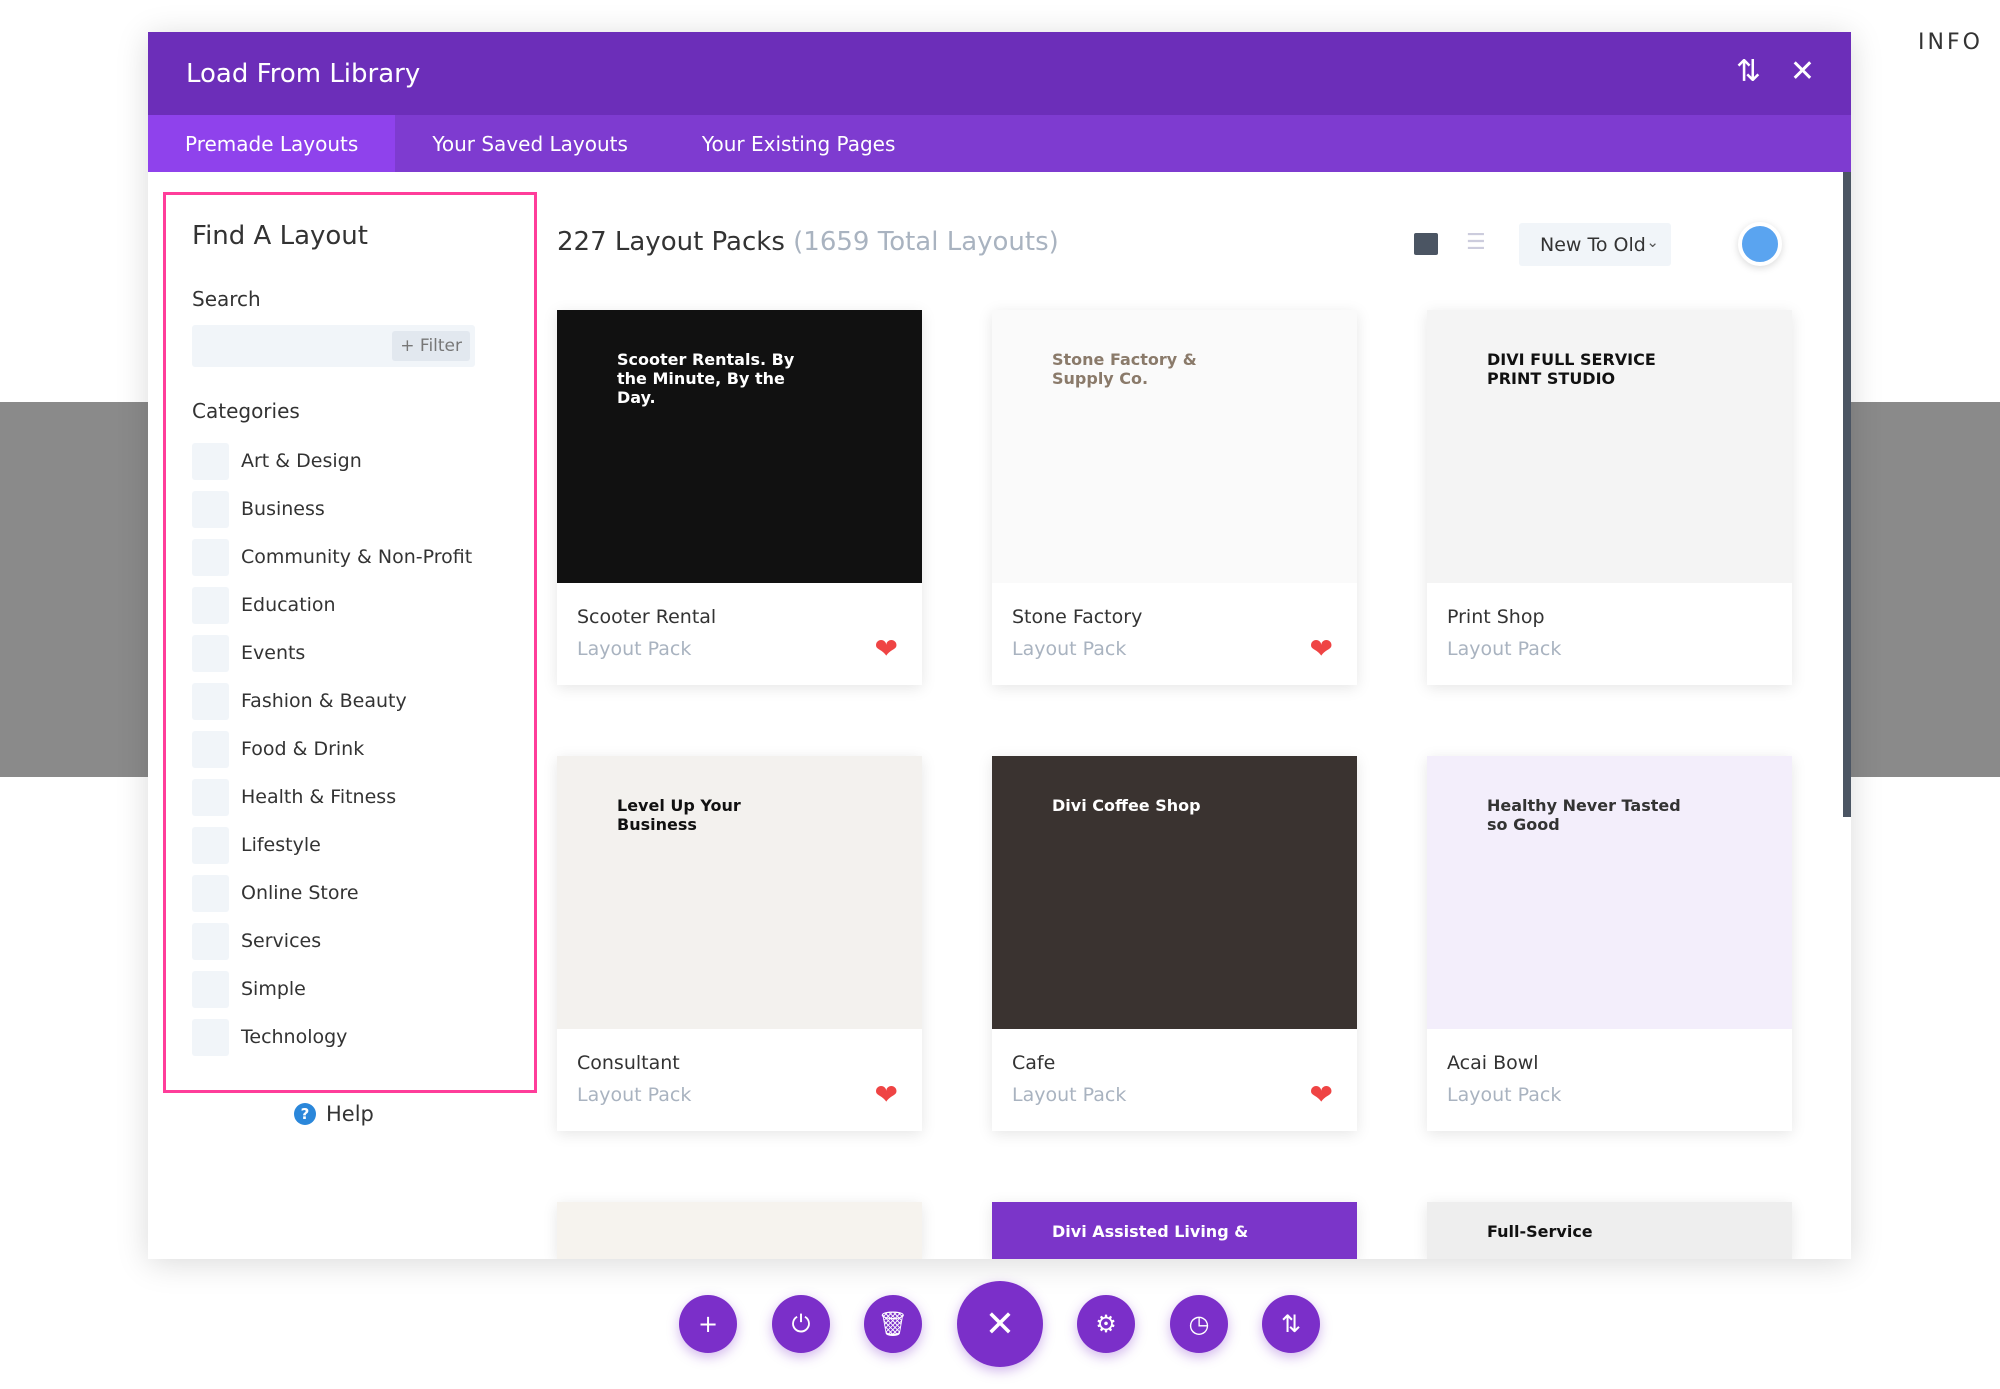 This screenshot has height=1389, width=2000. Describe the element at coordinates (1609, 892) in the screenshot. I see `layout-thumbnail: Healthy Never Tasted so Good` at that location.